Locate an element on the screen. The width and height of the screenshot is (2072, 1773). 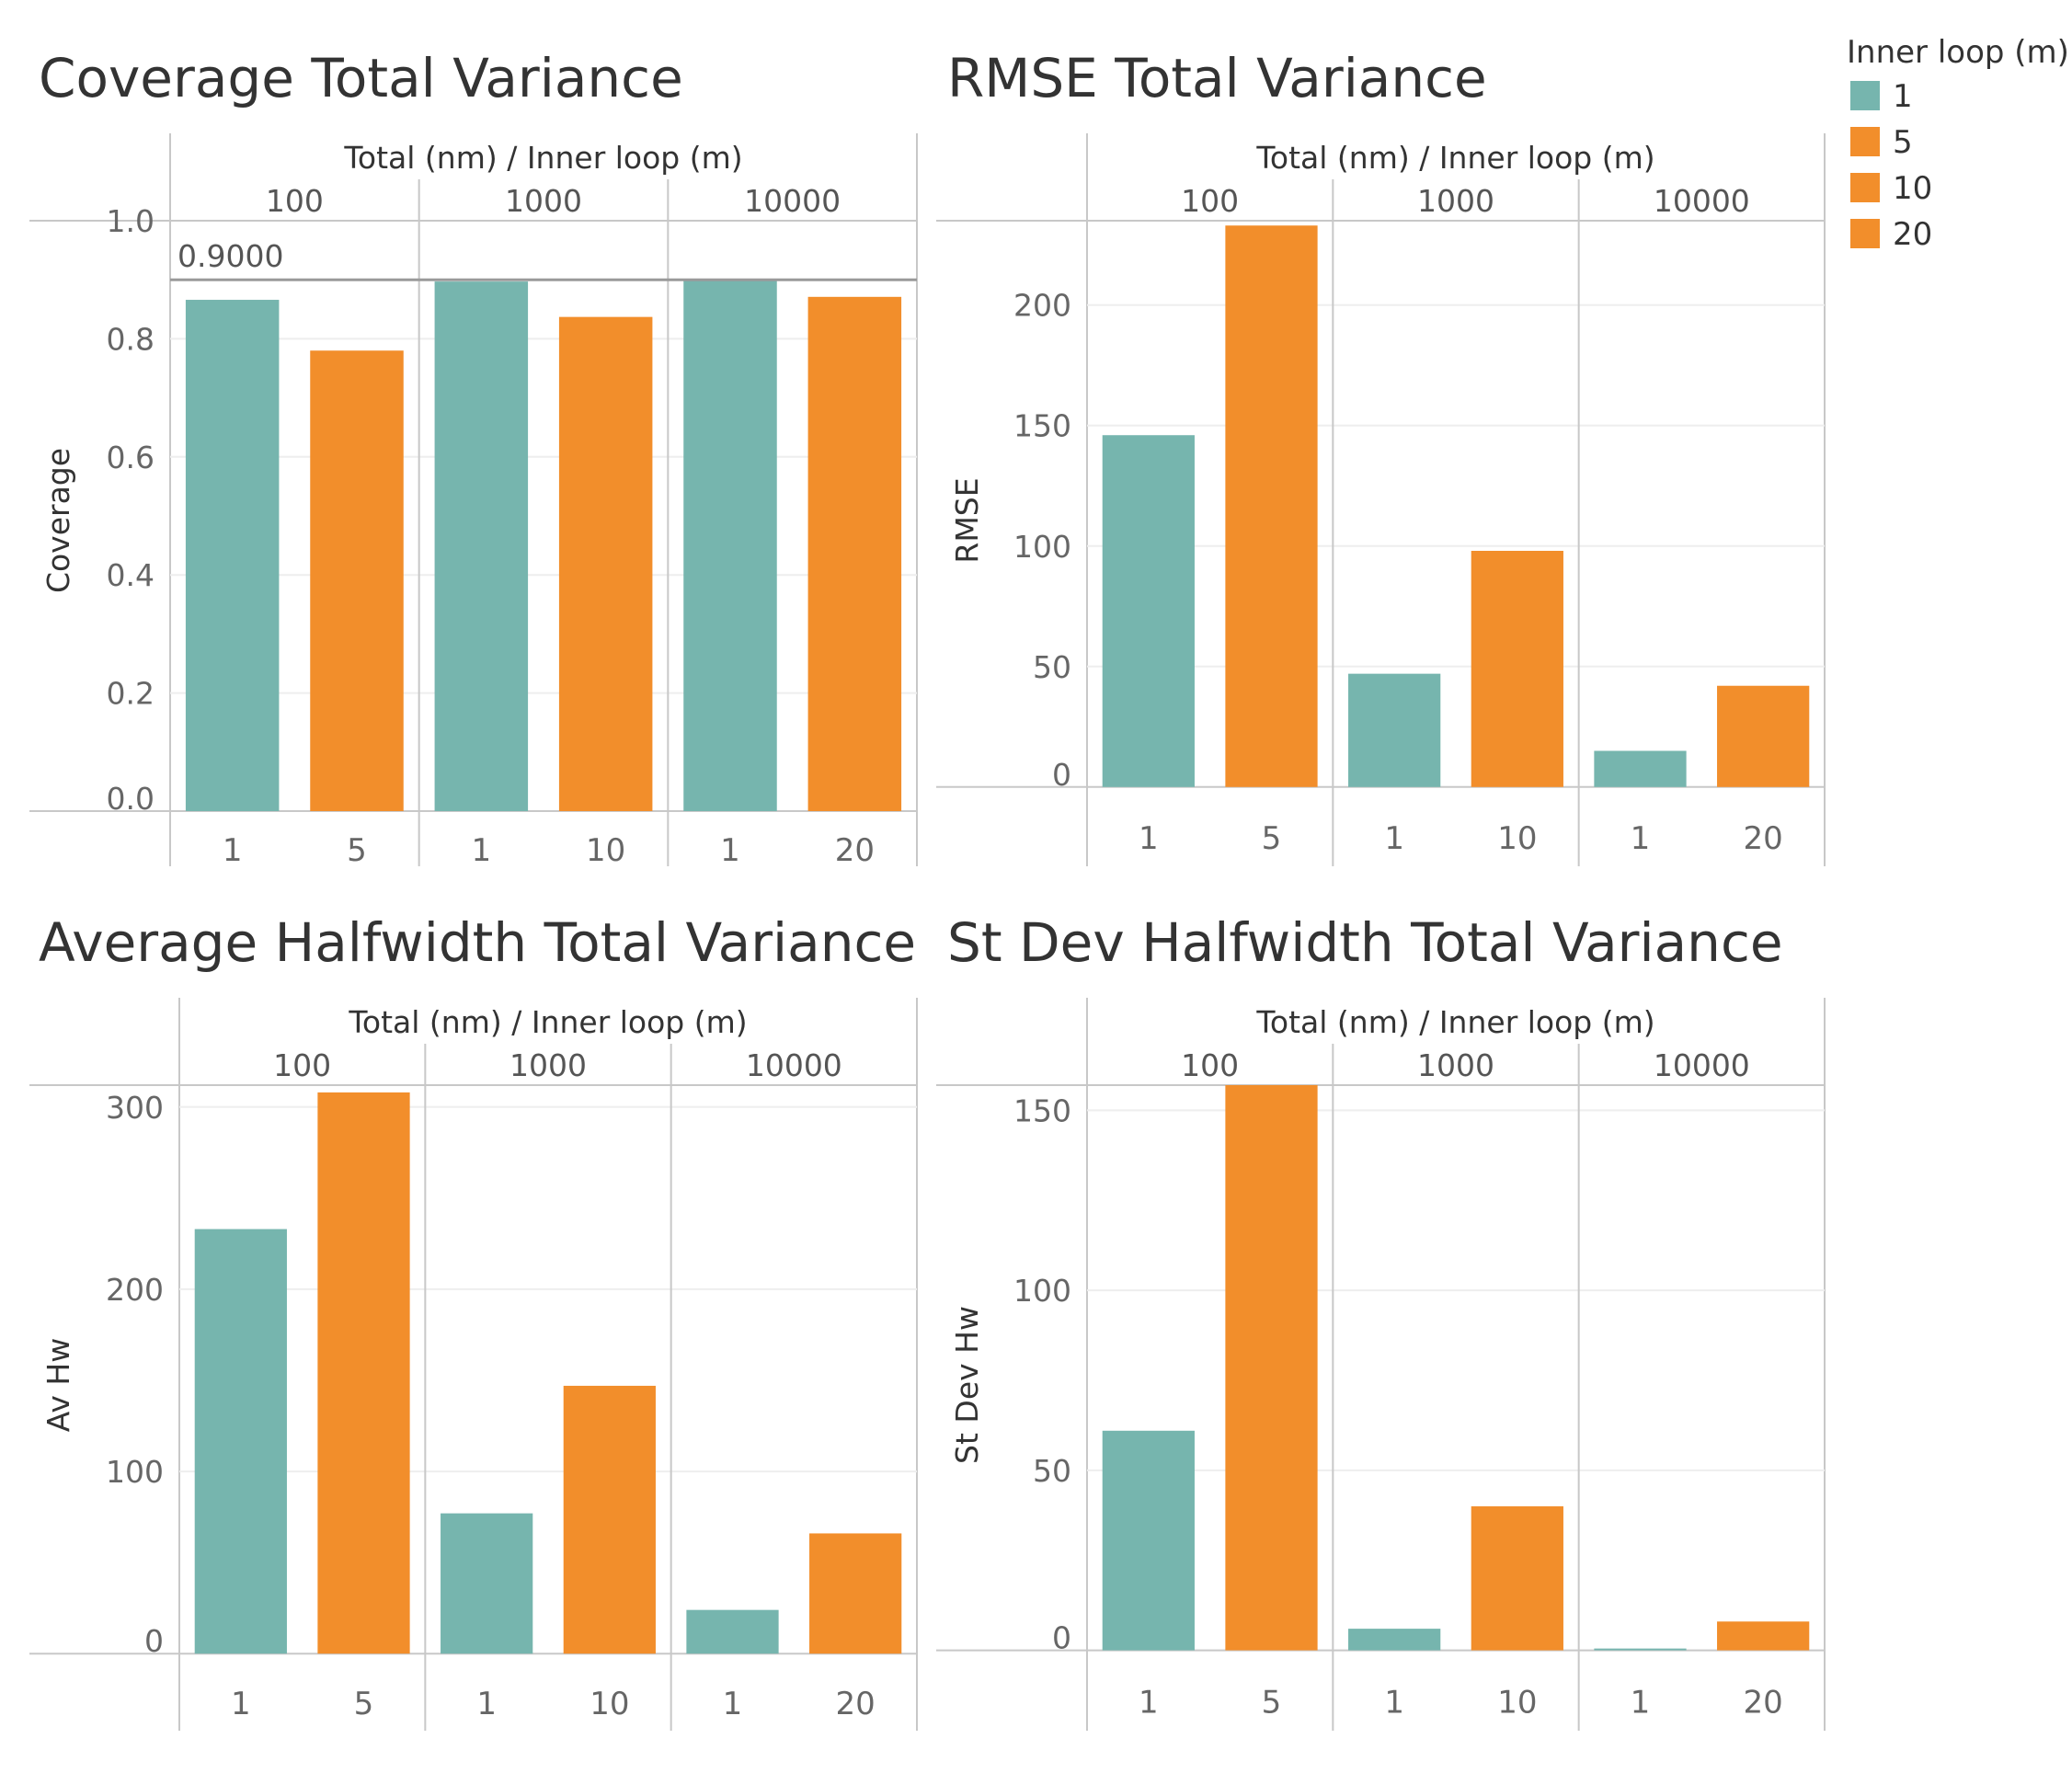
chart-title: Coverage Total Variance is located at coordinates (361, 78).